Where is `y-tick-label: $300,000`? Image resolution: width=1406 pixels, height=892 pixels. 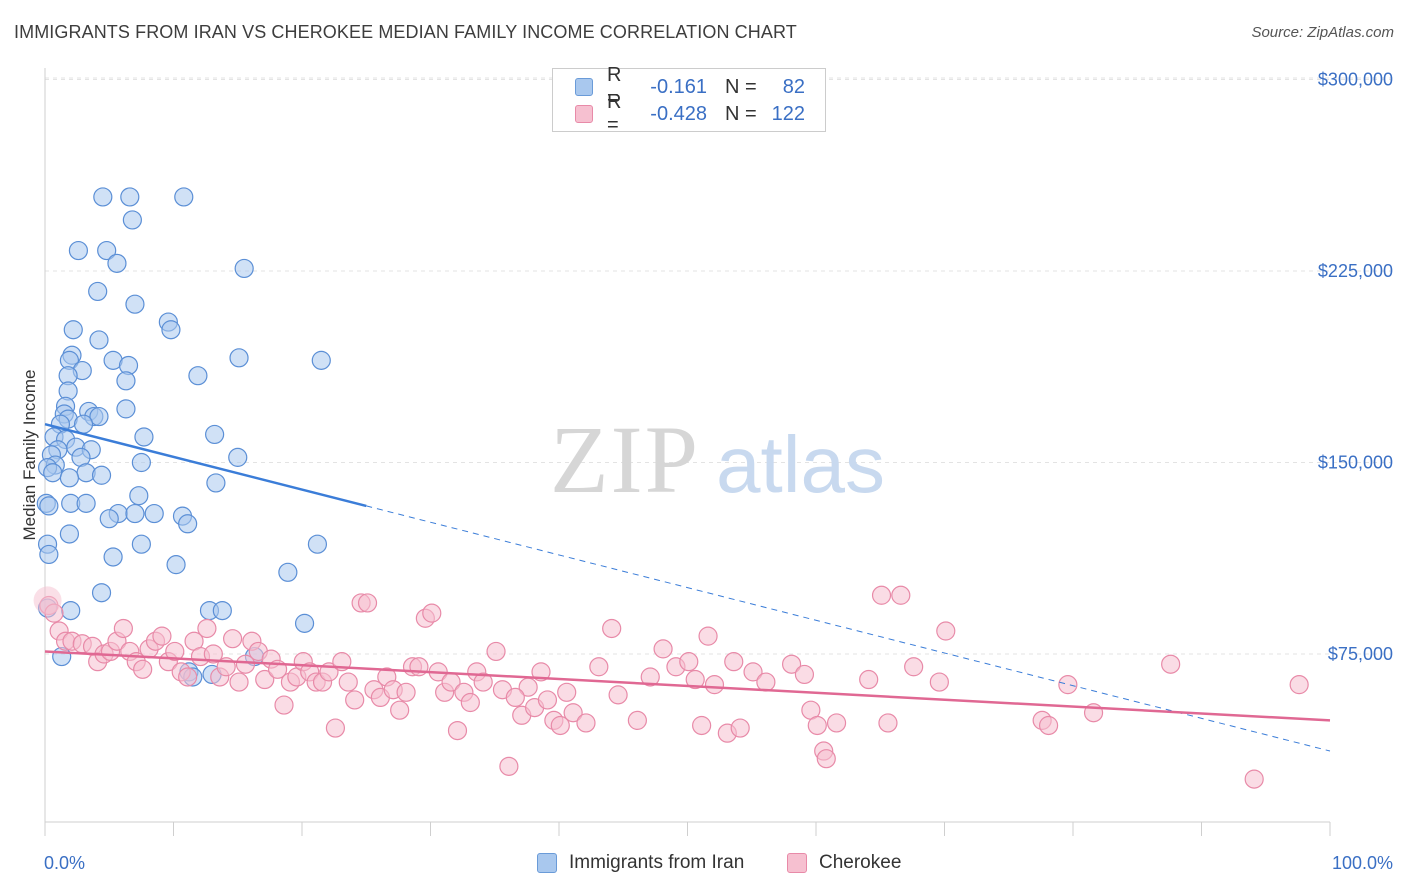 y-tick-label: $300,000 is located at coordinates (1355, 80).